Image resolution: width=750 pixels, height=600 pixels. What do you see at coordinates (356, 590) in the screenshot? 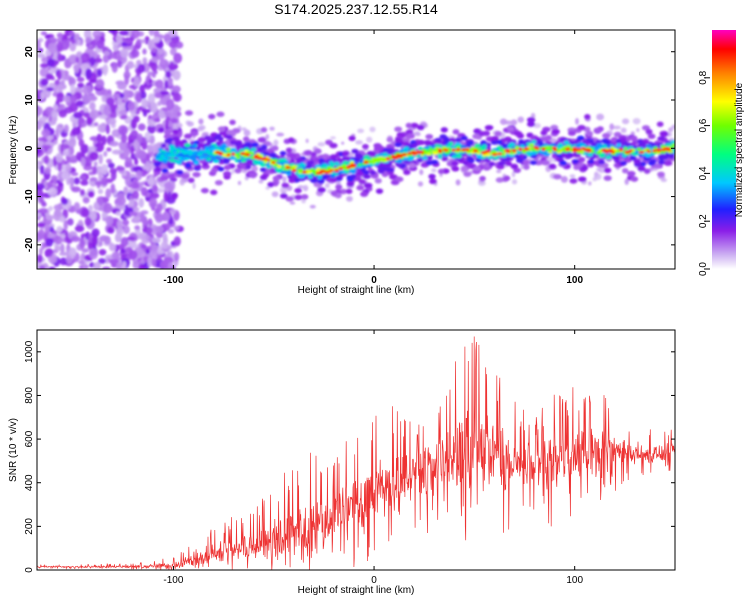
I see `snr-x-label: Height of straight line (km)` at bounding box center [356, 590].